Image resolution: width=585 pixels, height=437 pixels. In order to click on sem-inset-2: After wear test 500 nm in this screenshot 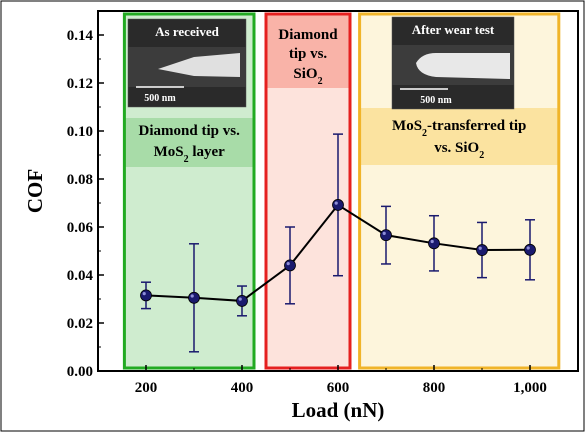, I will do `click(453, 63)`.